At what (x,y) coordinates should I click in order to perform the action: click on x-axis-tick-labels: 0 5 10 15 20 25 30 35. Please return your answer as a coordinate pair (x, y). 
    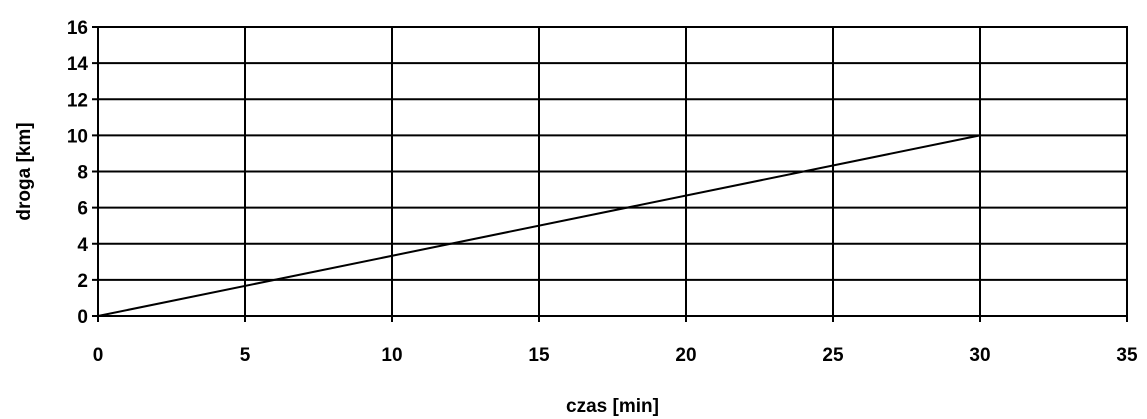
    Looking at the image, I should click on (615, 355).